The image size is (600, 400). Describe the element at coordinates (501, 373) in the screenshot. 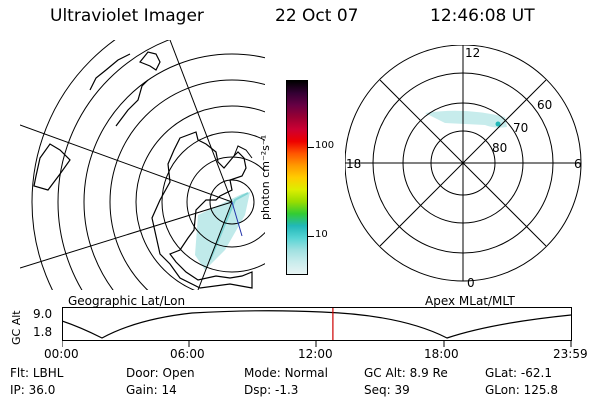

I see `glat-label: GLat:` at that location.